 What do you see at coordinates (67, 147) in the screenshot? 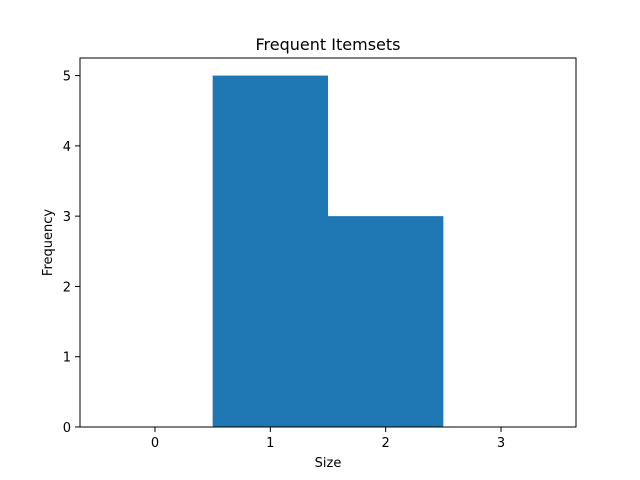
I see `y-tick-label: 4` at bounding box center [67, 147].